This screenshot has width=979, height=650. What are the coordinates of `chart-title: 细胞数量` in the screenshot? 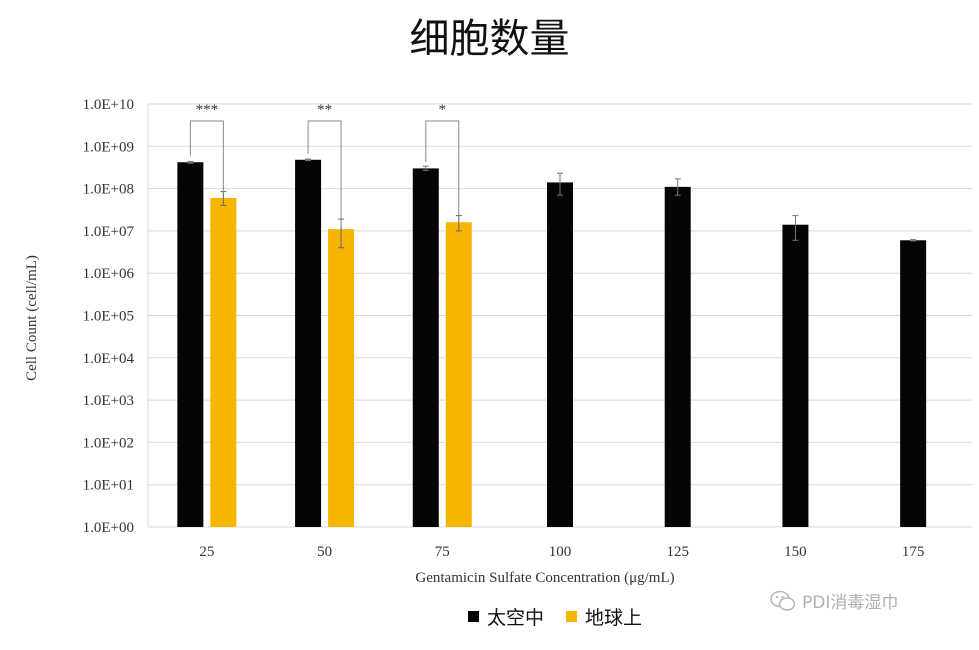 It's located at (489, 39).